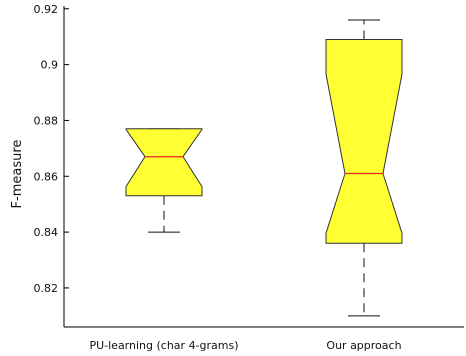  I want to click on y-tick-label: 0.84, so click(46, 232).